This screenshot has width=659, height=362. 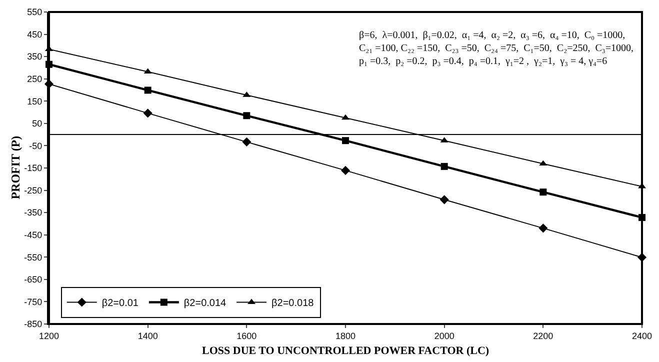 I want to click on y-tick-label: -350, so click(x=33, y=213).